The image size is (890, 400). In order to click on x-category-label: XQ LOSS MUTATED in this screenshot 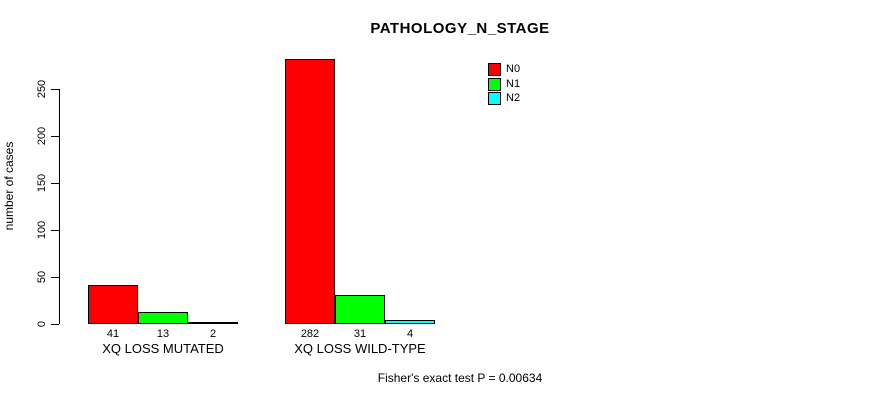, I will do `click(163, 348)`.